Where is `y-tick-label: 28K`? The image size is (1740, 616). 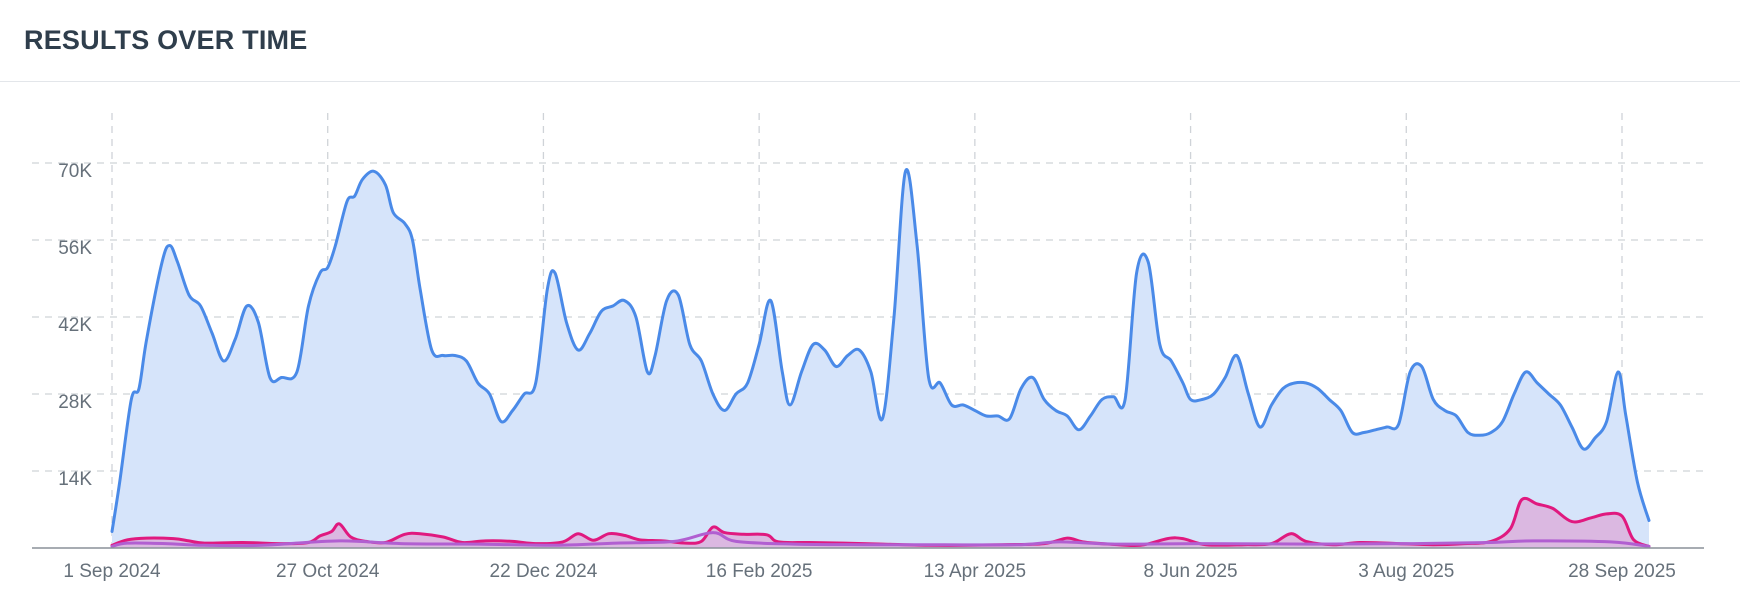
y-tick-label: 28K is located at coordinates (75, 402).